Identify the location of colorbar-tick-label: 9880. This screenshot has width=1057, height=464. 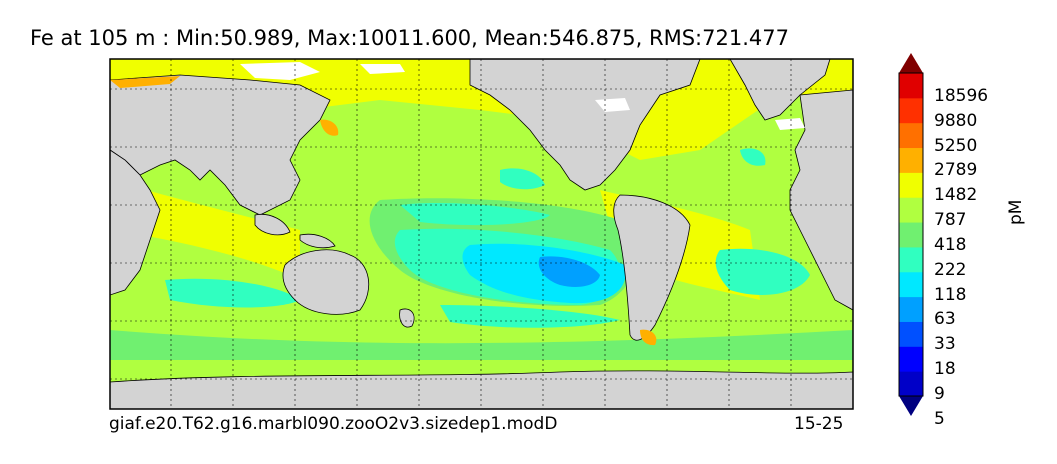
(956, 120).